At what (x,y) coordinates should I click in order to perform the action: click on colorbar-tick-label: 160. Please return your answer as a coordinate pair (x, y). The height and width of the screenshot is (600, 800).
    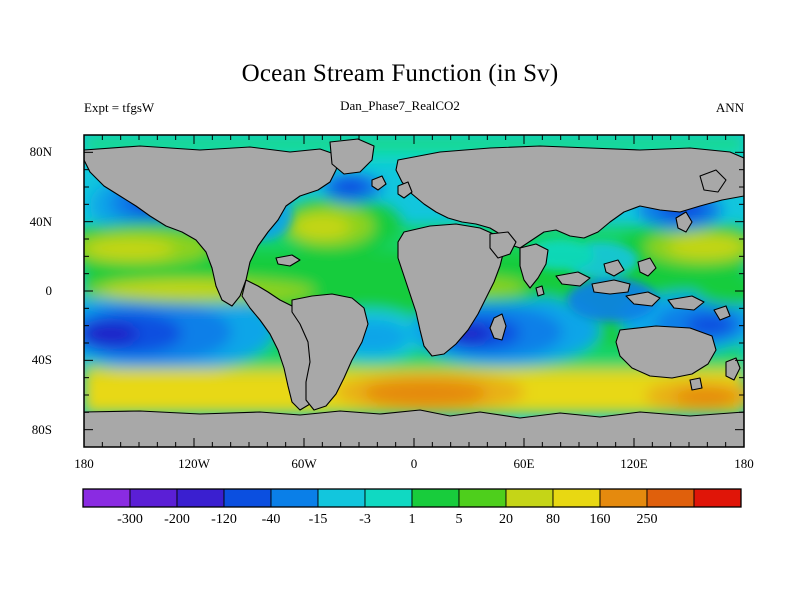
    Looking at the image, I should click on (600, 519).